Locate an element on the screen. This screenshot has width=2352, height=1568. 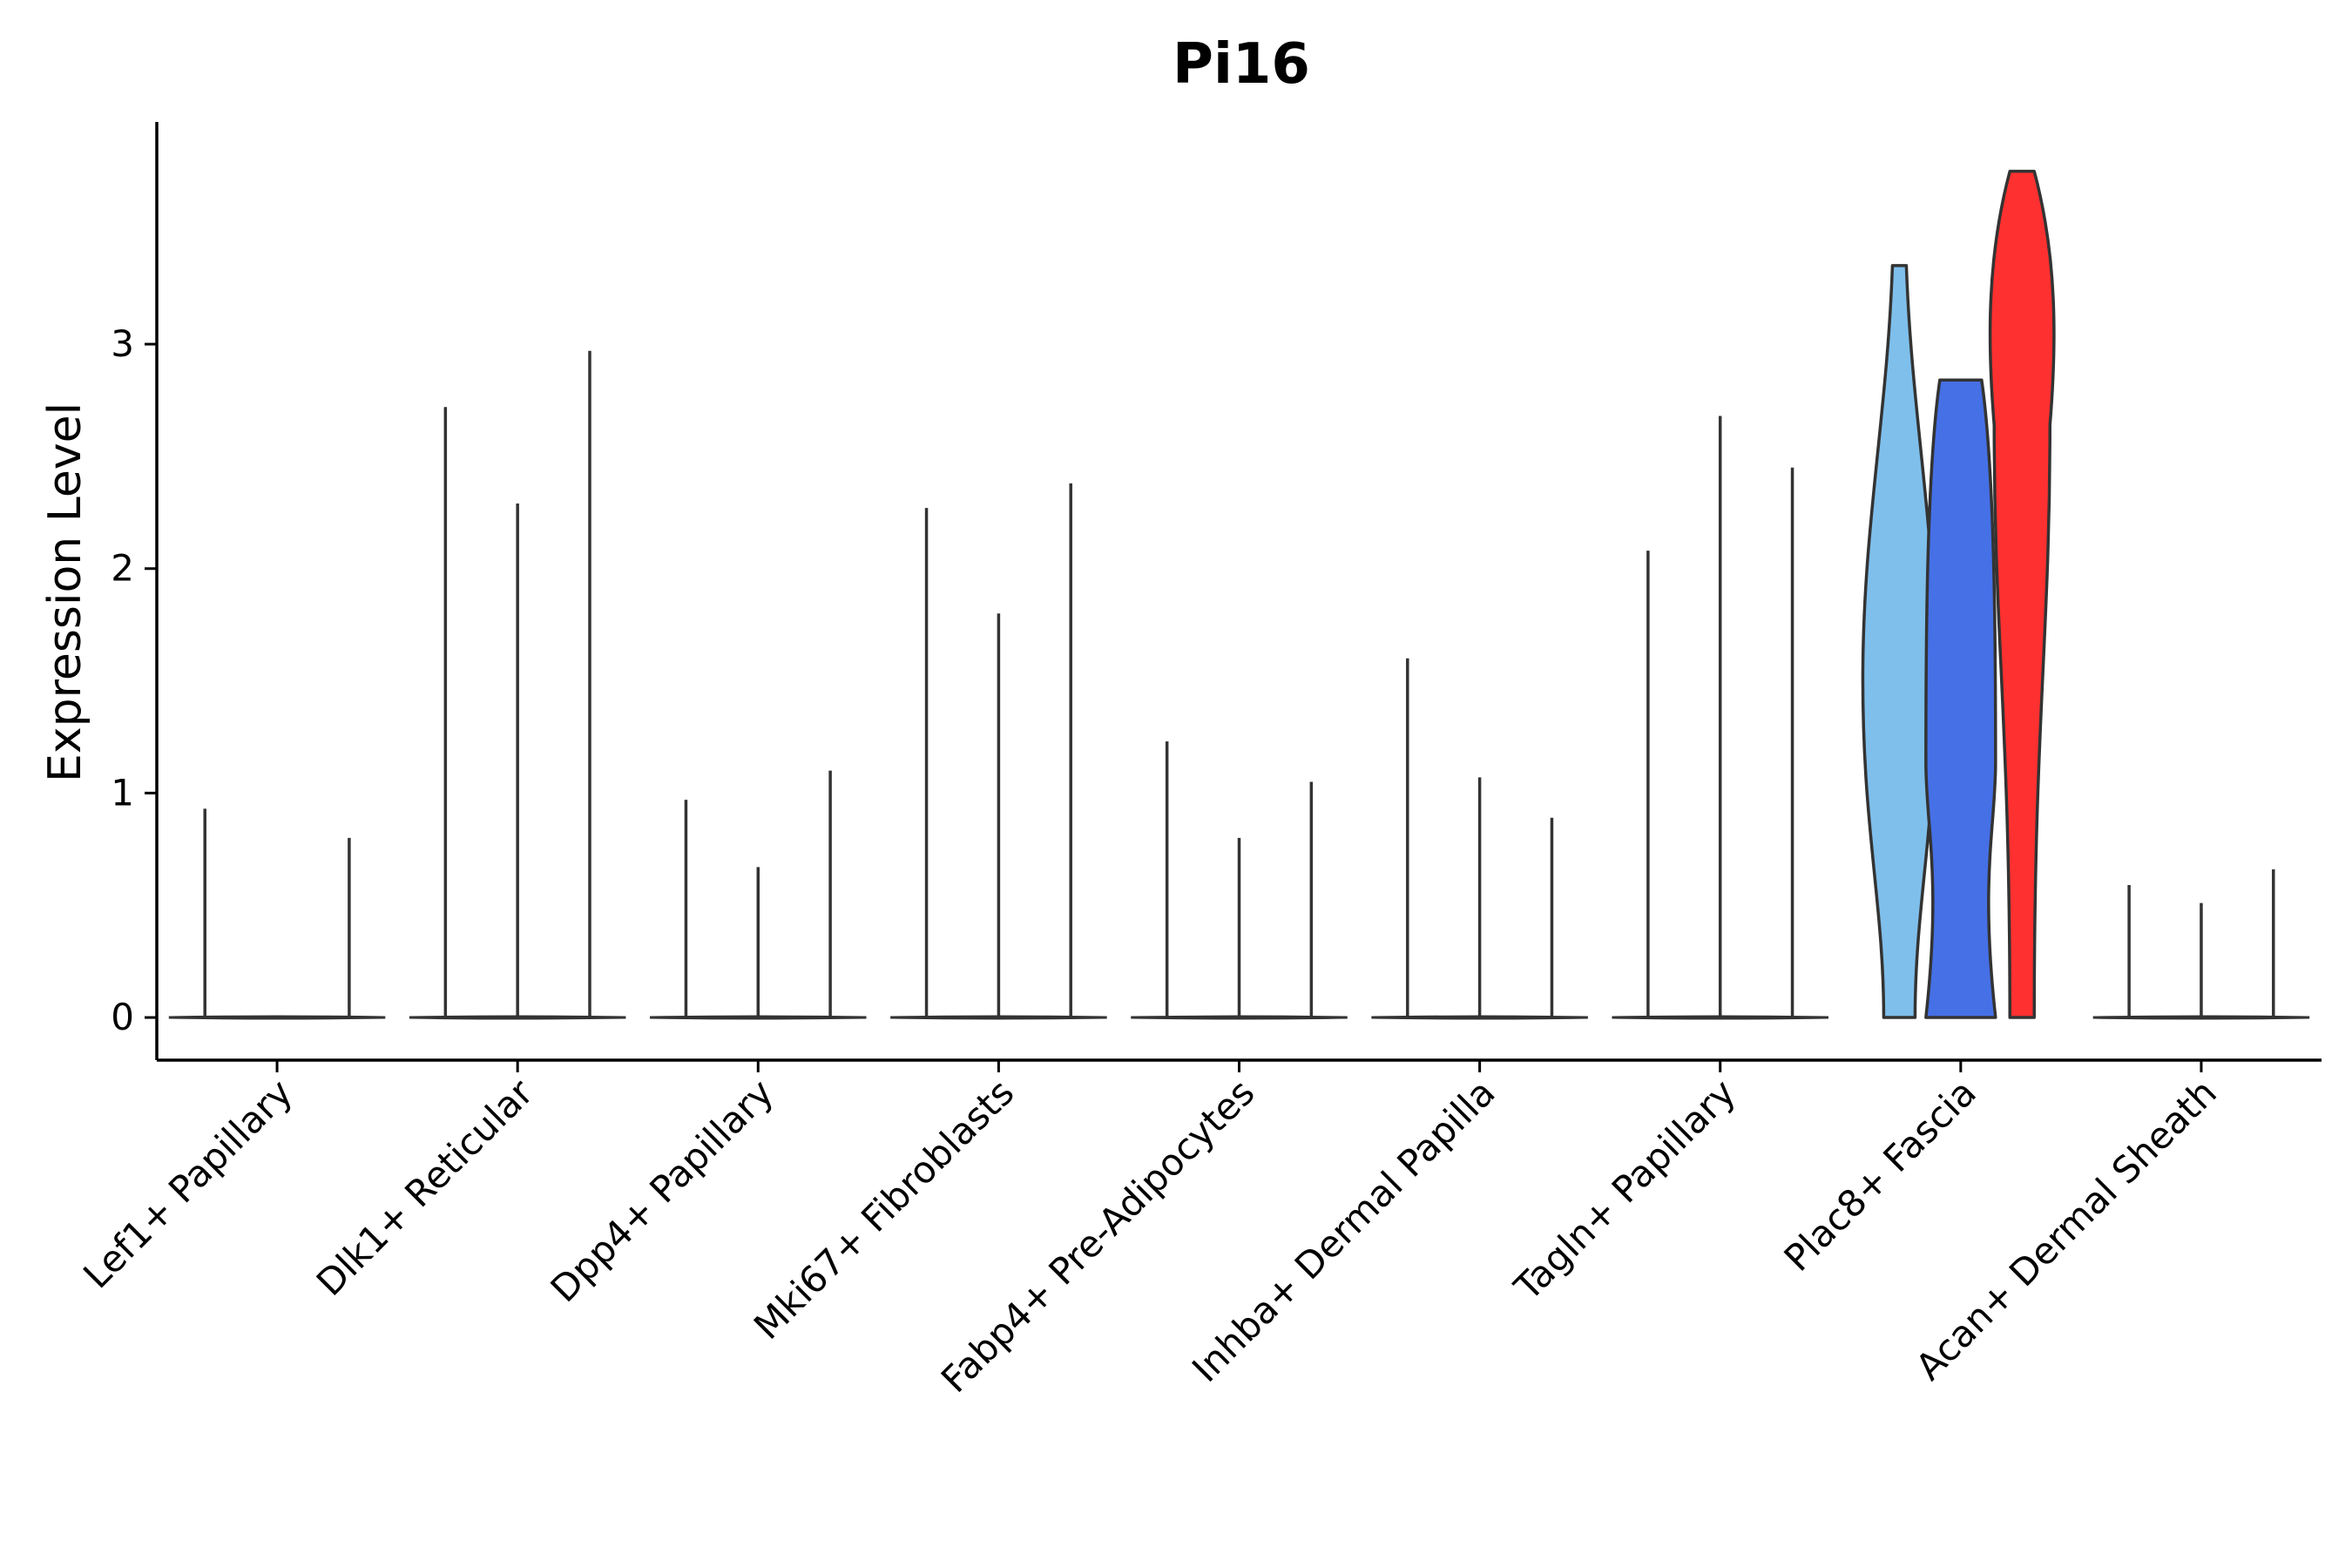
y-axis-label: Expression Level is located at coordinates (65, 592).